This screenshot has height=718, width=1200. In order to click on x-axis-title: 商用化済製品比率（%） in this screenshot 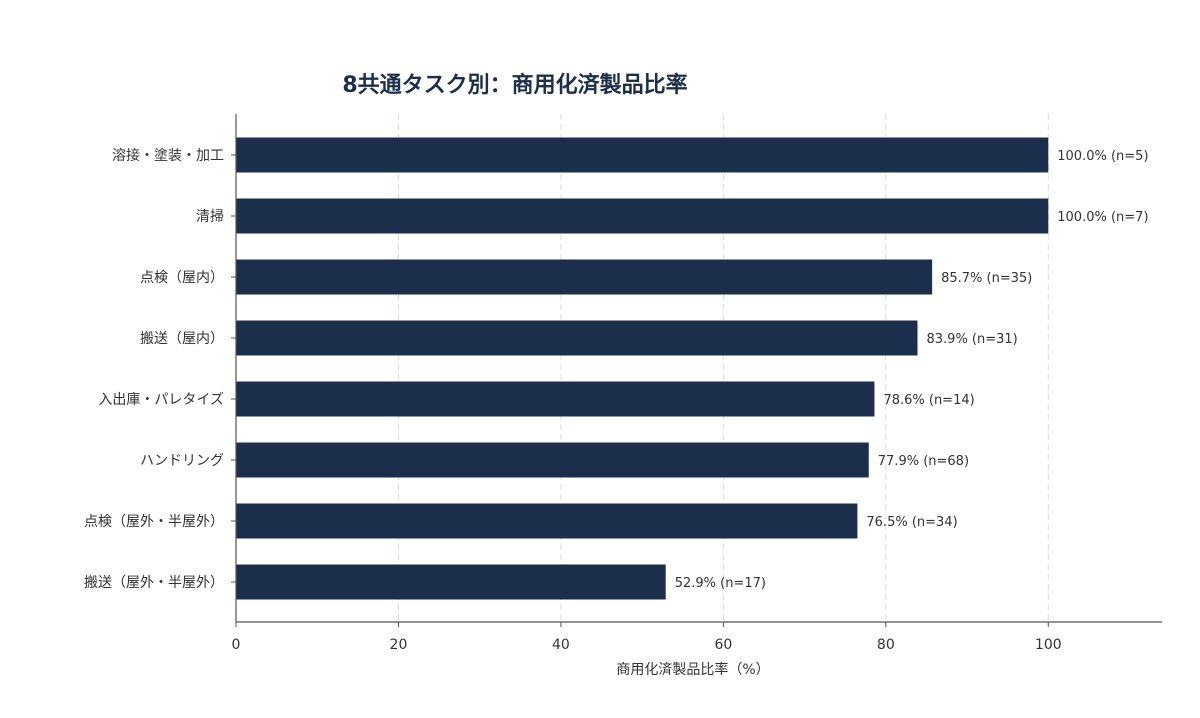, I will do `click(692, 669)`.